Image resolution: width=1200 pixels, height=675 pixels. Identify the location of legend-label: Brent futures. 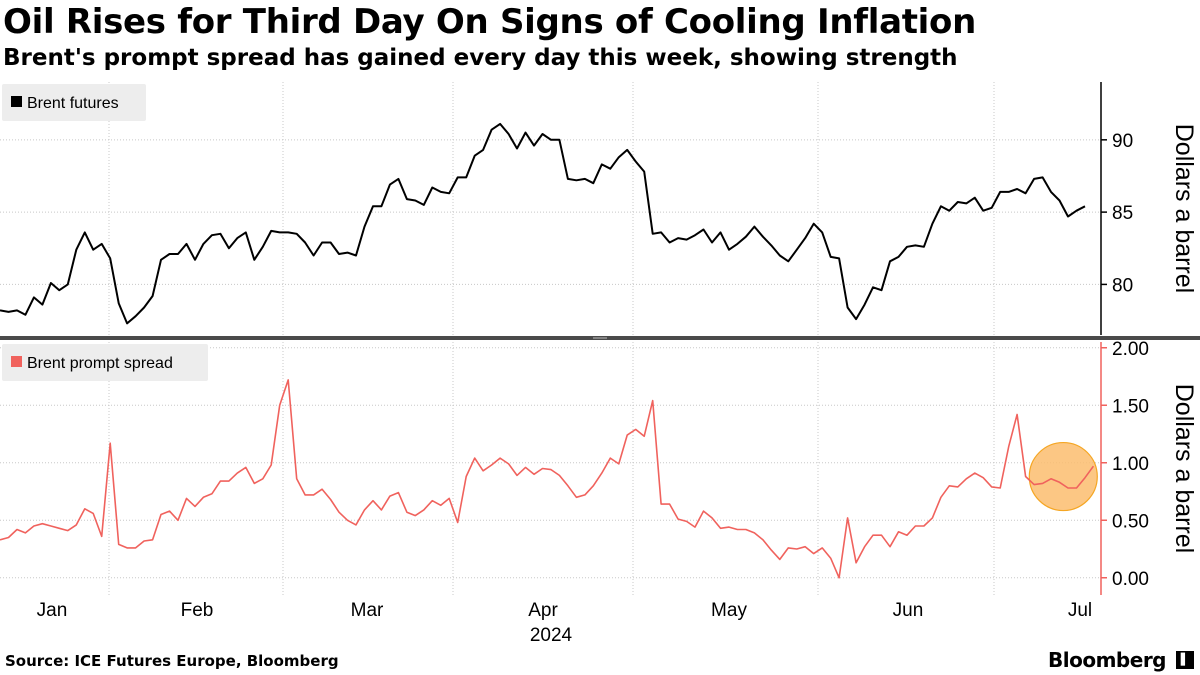
(73, 103).